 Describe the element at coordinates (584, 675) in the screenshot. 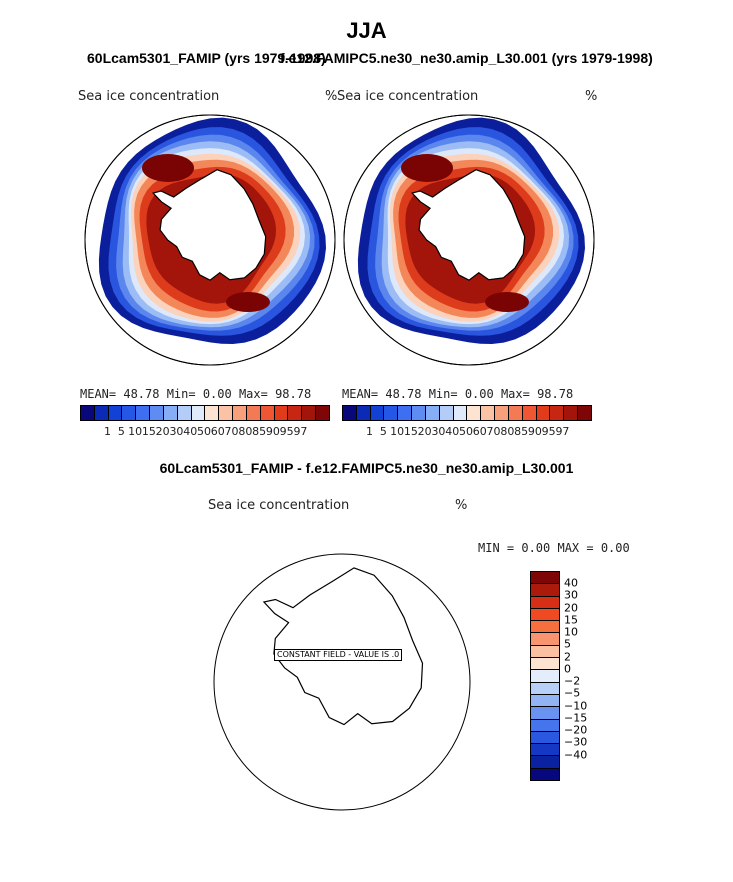

I see `diff-colorbar-labels: 40 30 20 15 10 5 2 0 −2 −5 −10 −15 −20 −30 −40` at that location.